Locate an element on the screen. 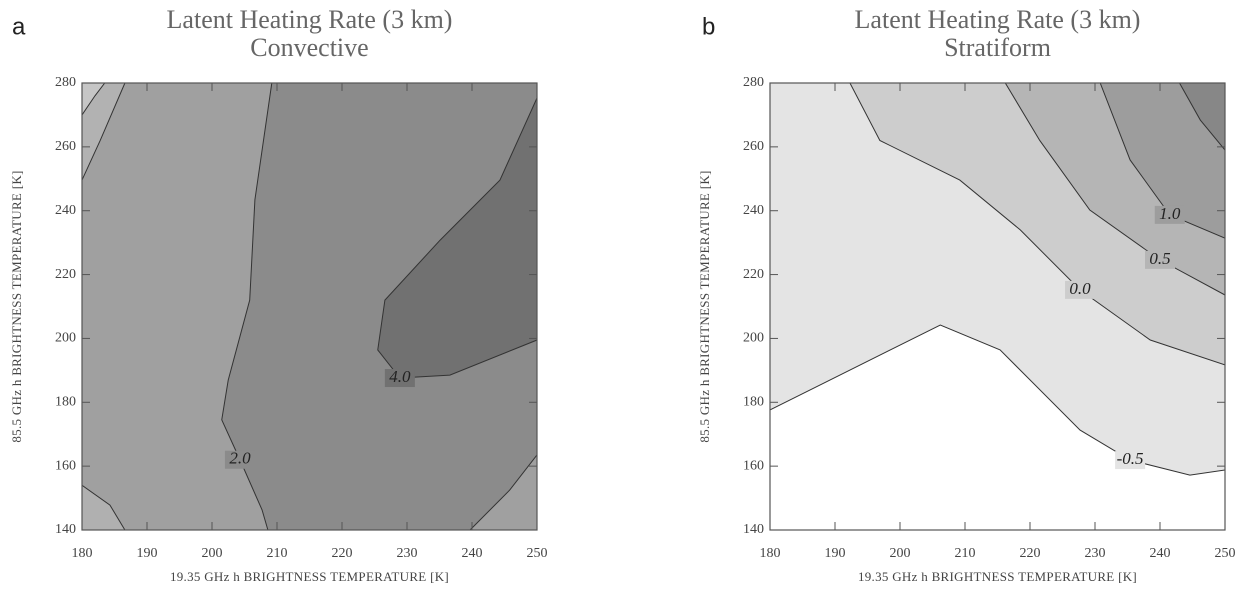 The width and height of the screenshot is (1255, 594). panel-letter: b is located at coordinates (708, 26).